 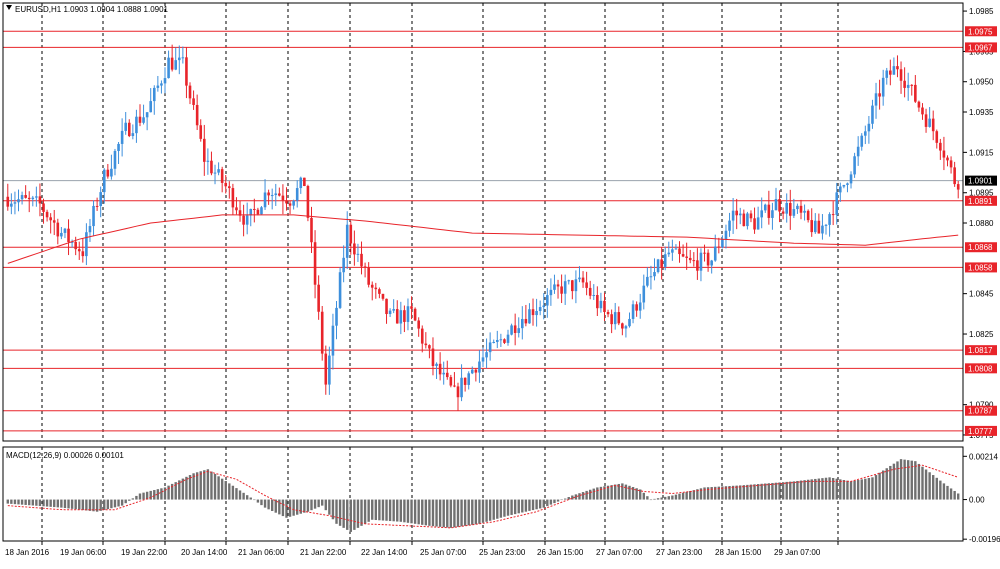 What do you see at coordinates (980, 411) in the screenshot?
I see `level-tag-label: 1.0787` at bounding box center [980, 411].